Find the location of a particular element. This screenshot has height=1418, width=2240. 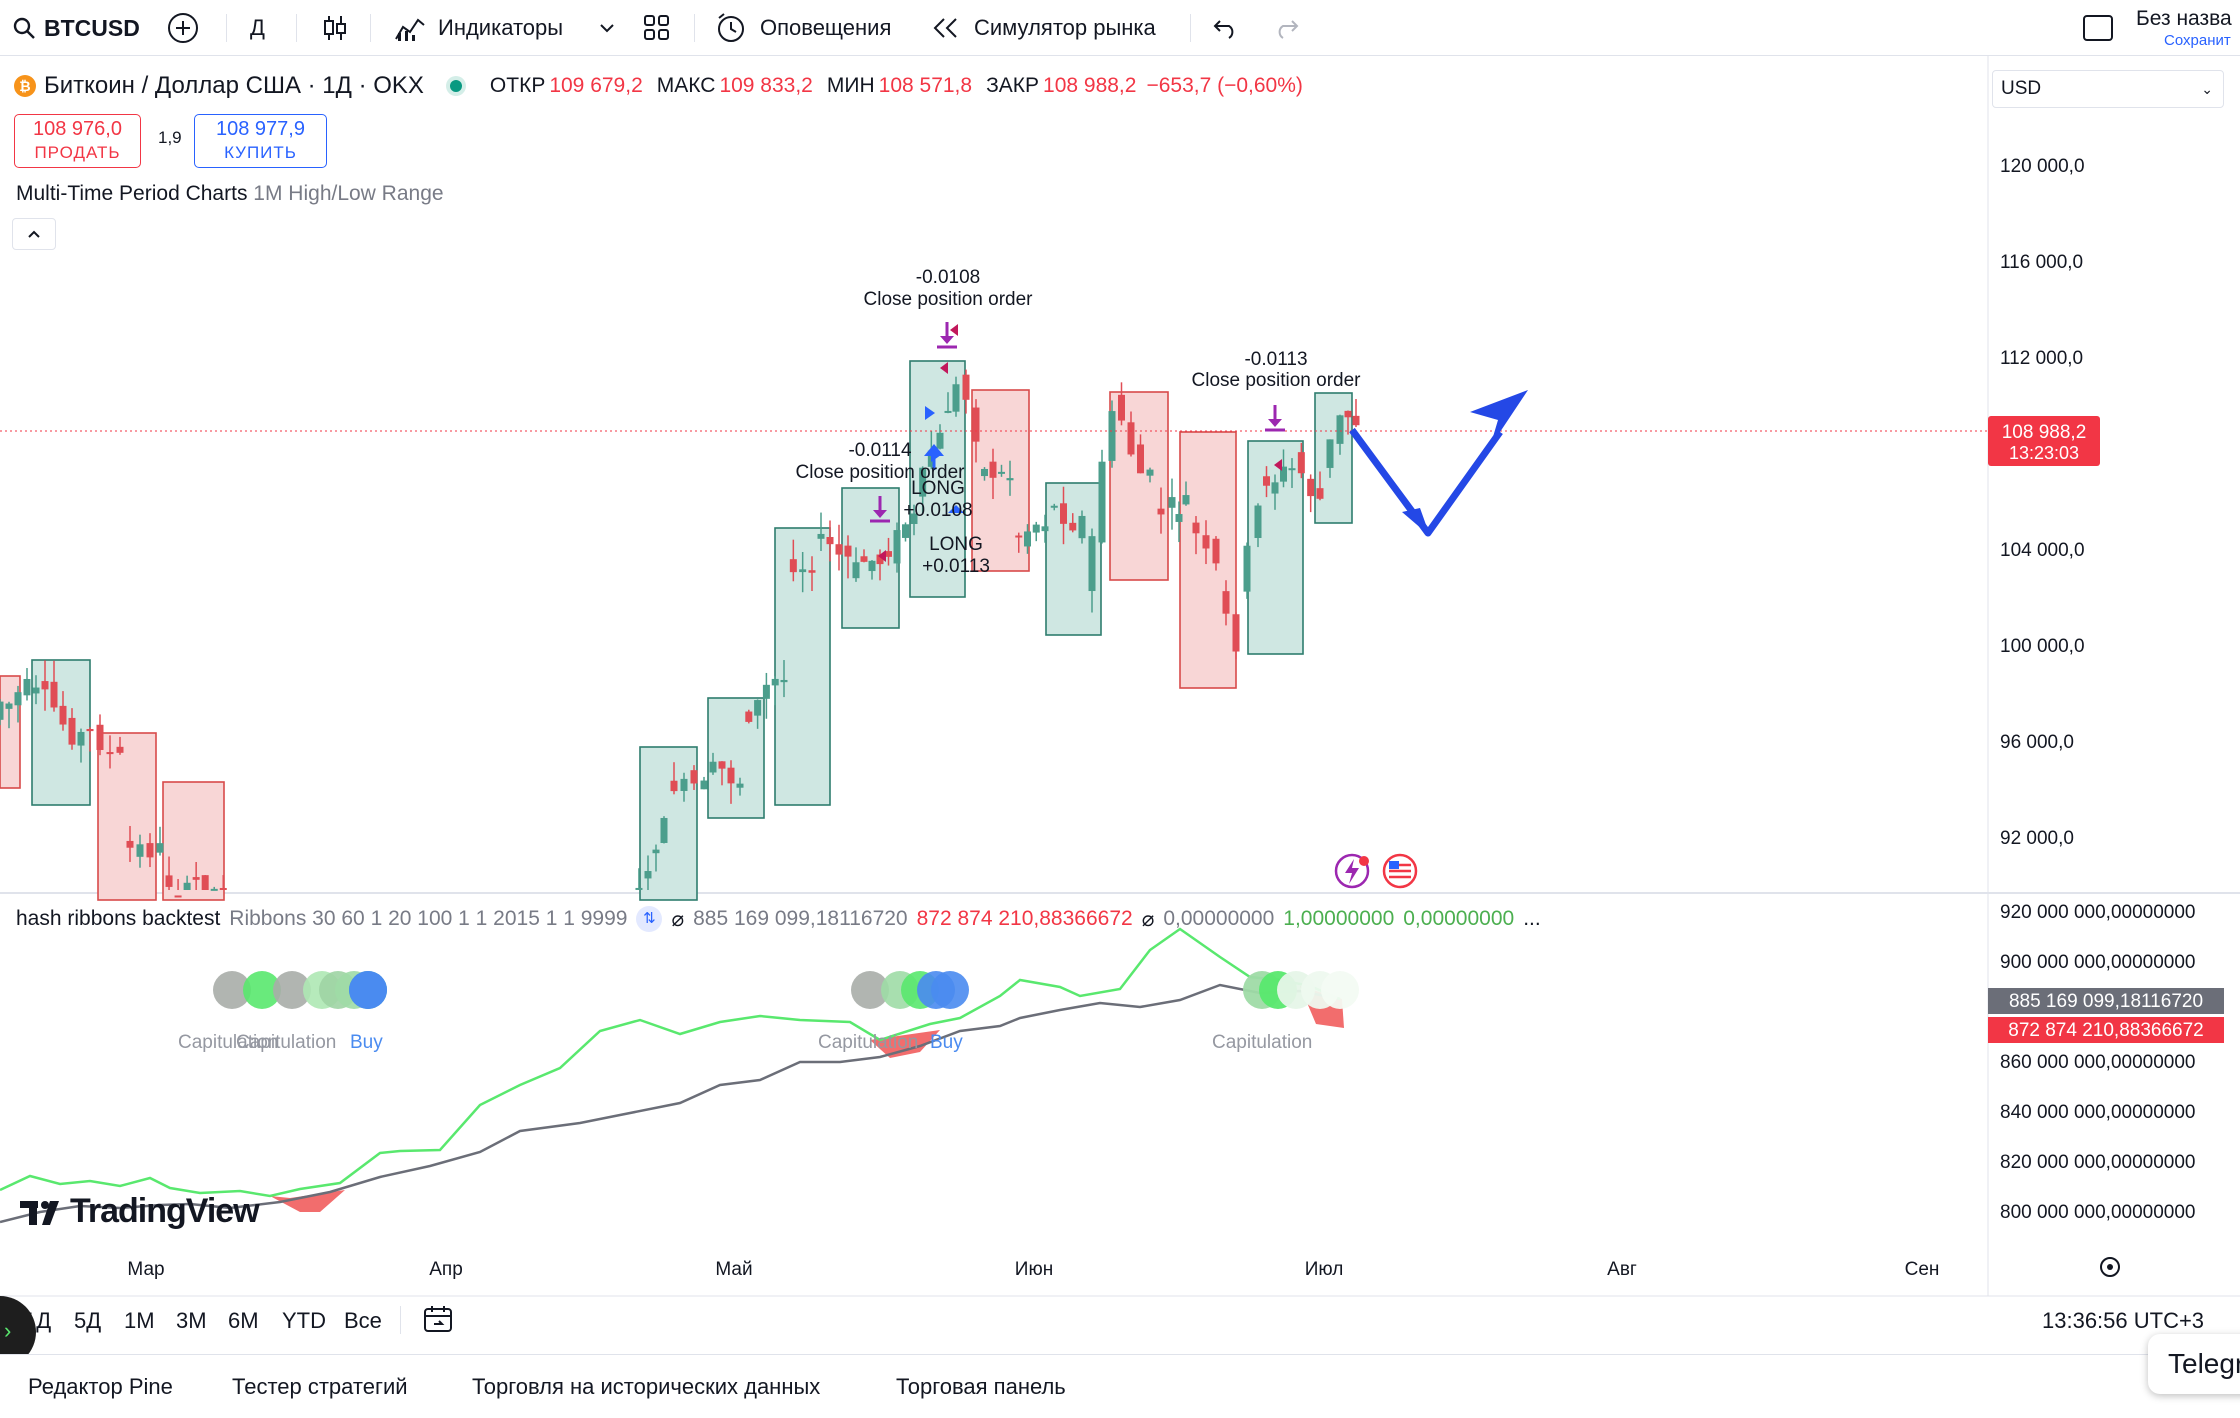

redo-icon is located at coordinates (1288, 29).